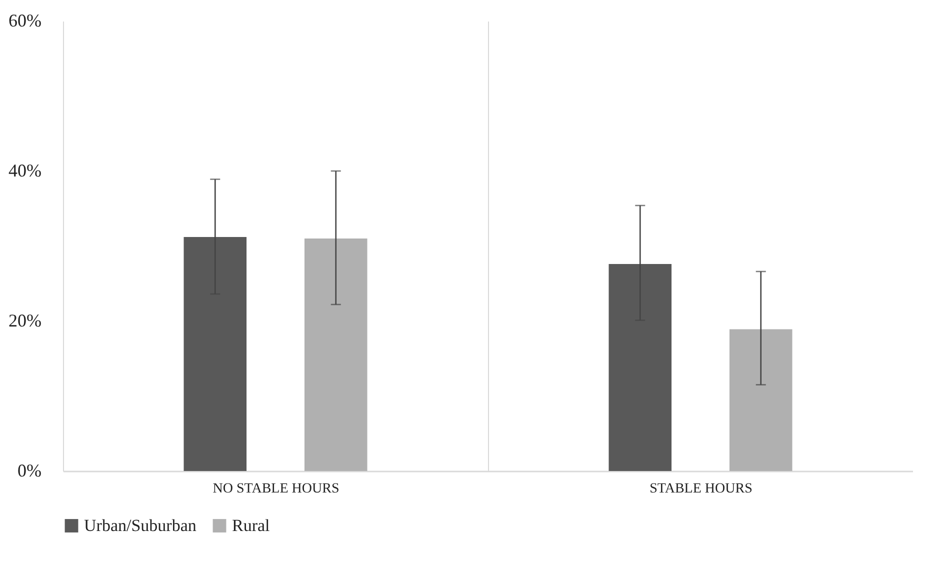  I want to click on legend-label: Urban/Suburban, so click(140, 525).